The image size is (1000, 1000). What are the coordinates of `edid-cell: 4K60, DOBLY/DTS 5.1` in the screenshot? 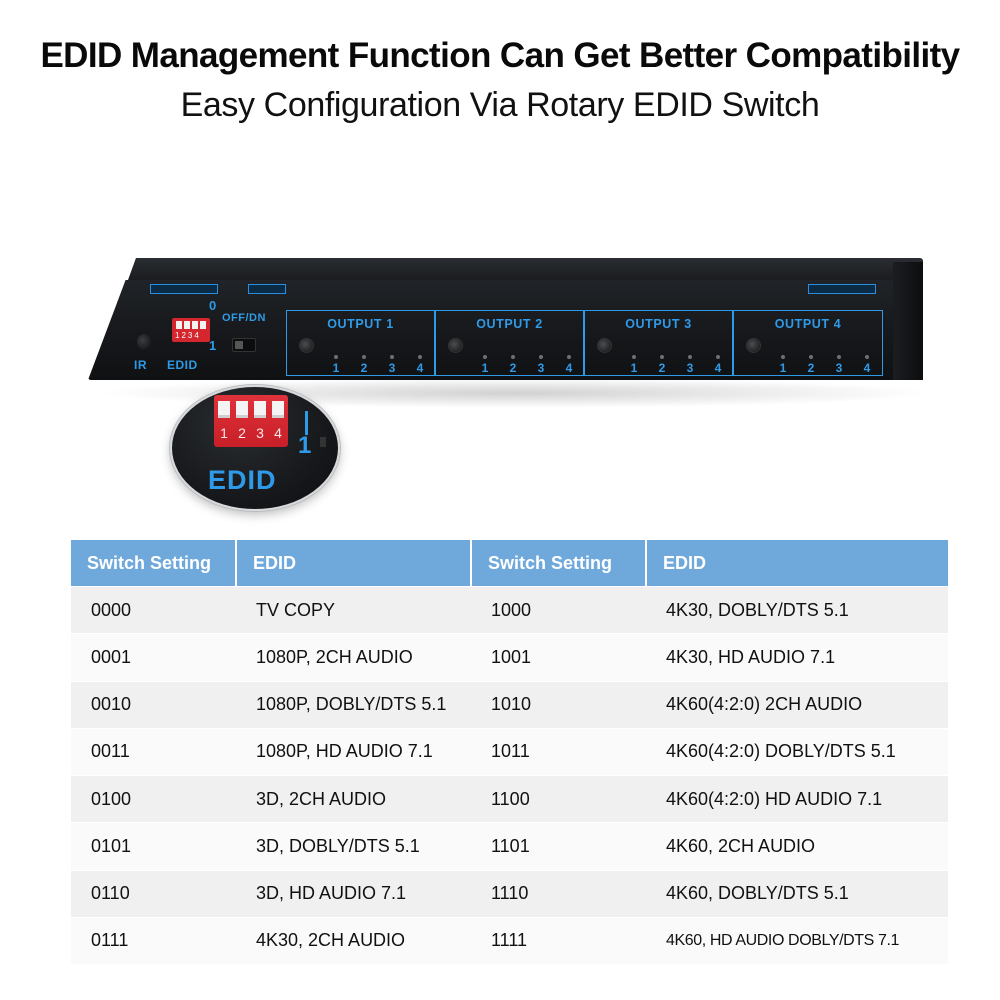 It's located at (797, 893).